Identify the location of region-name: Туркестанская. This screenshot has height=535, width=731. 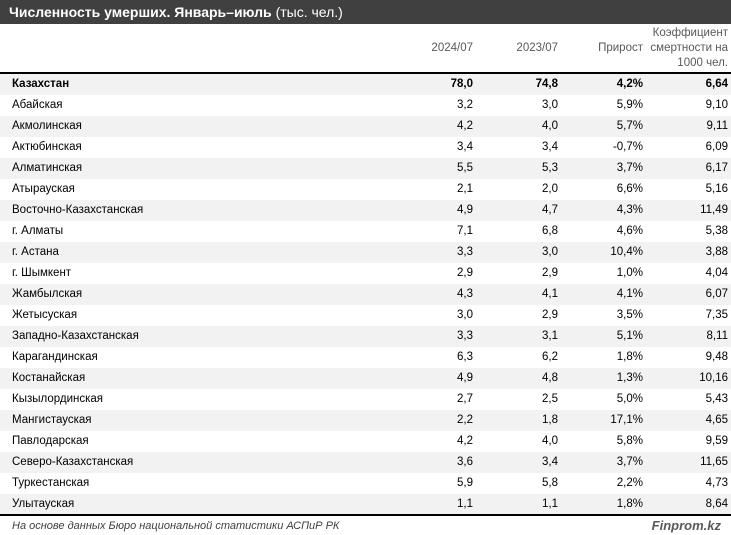
(51, 483).